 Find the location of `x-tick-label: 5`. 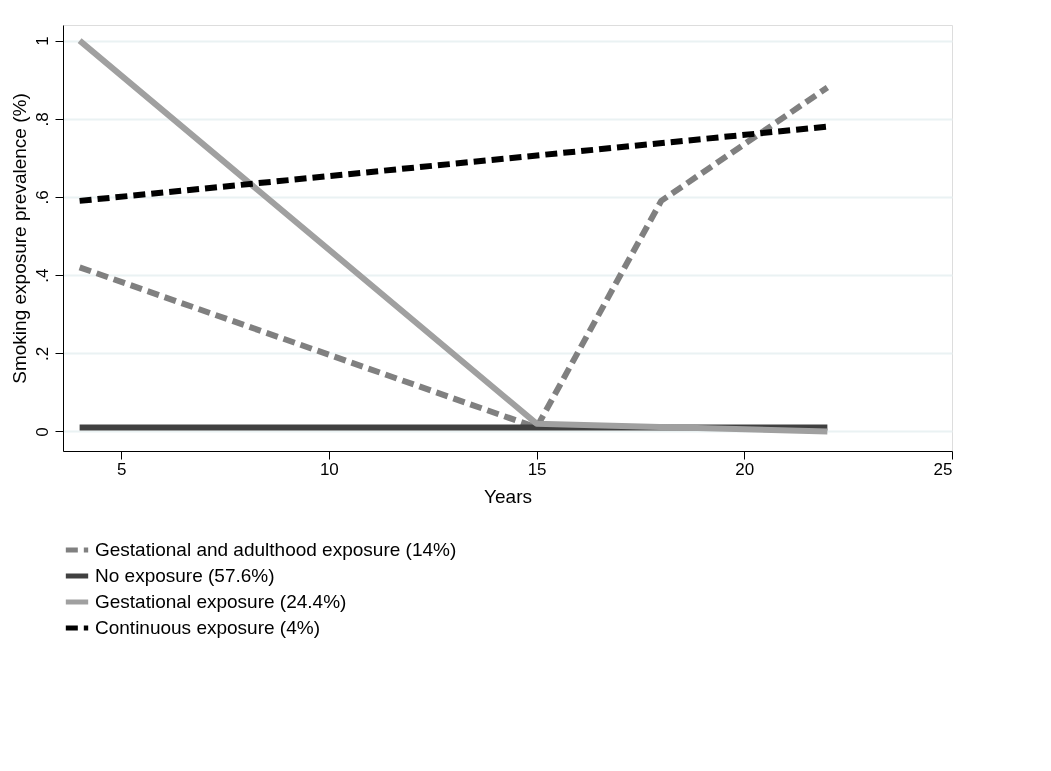

x-tick-label: 5 is located at coordinates (121, 469).